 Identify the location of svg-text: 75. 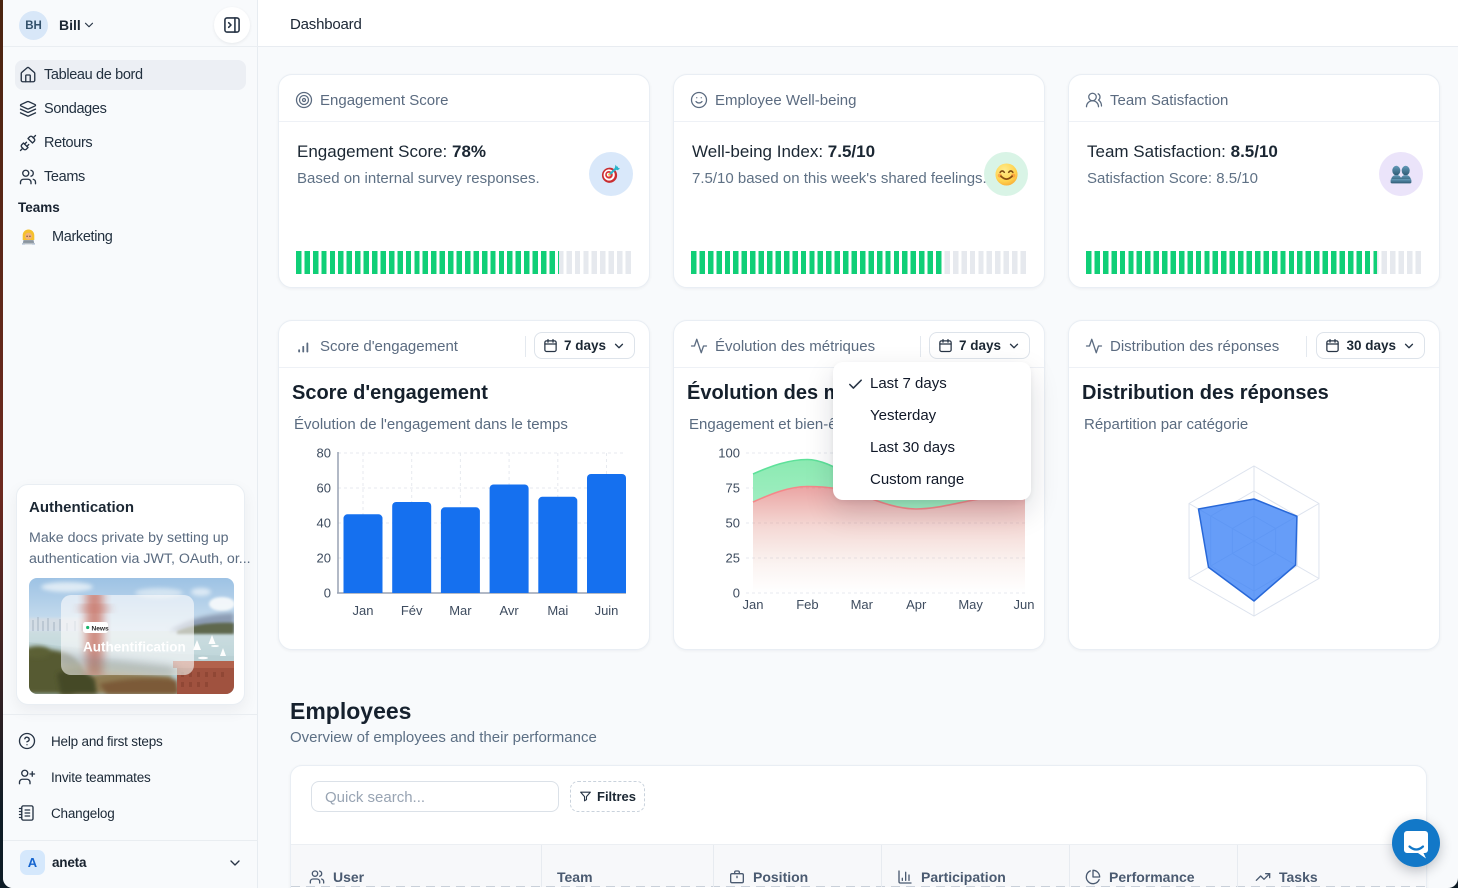
(733, 488).